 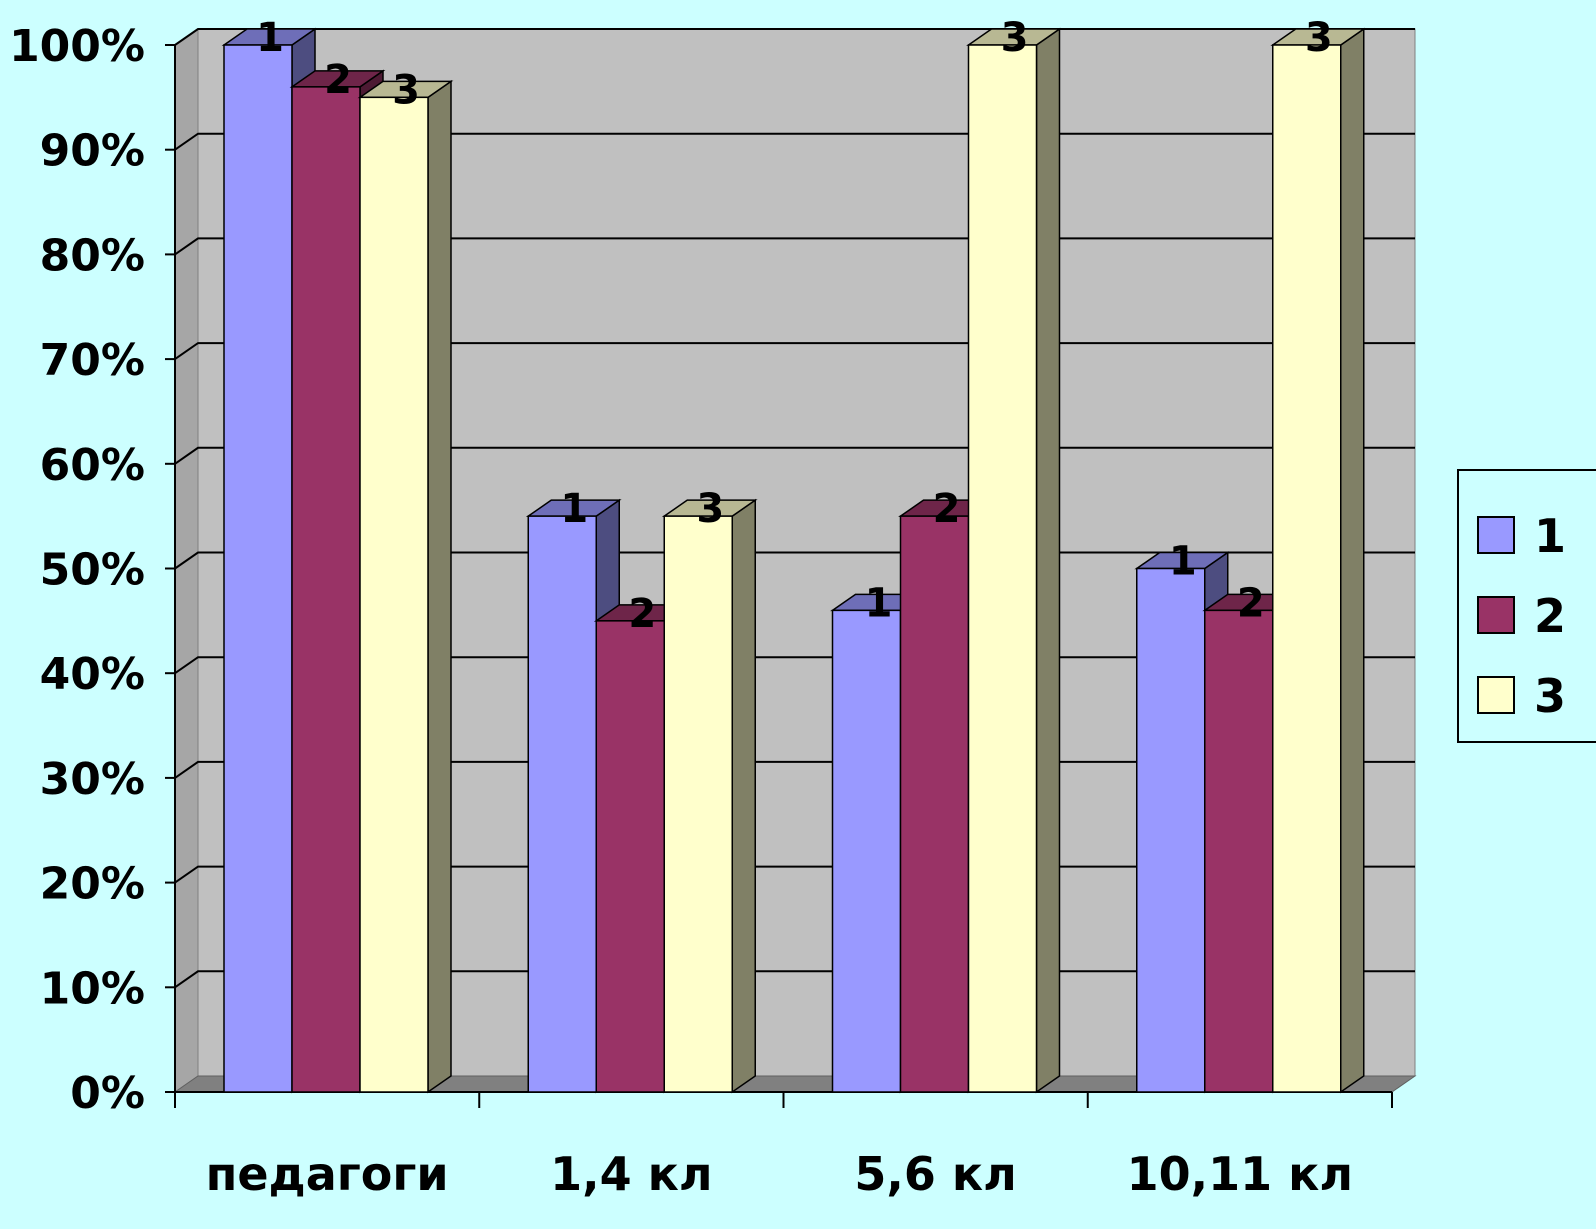 I want to click on y-tick-label: 40%, so click(x=92, y=674).